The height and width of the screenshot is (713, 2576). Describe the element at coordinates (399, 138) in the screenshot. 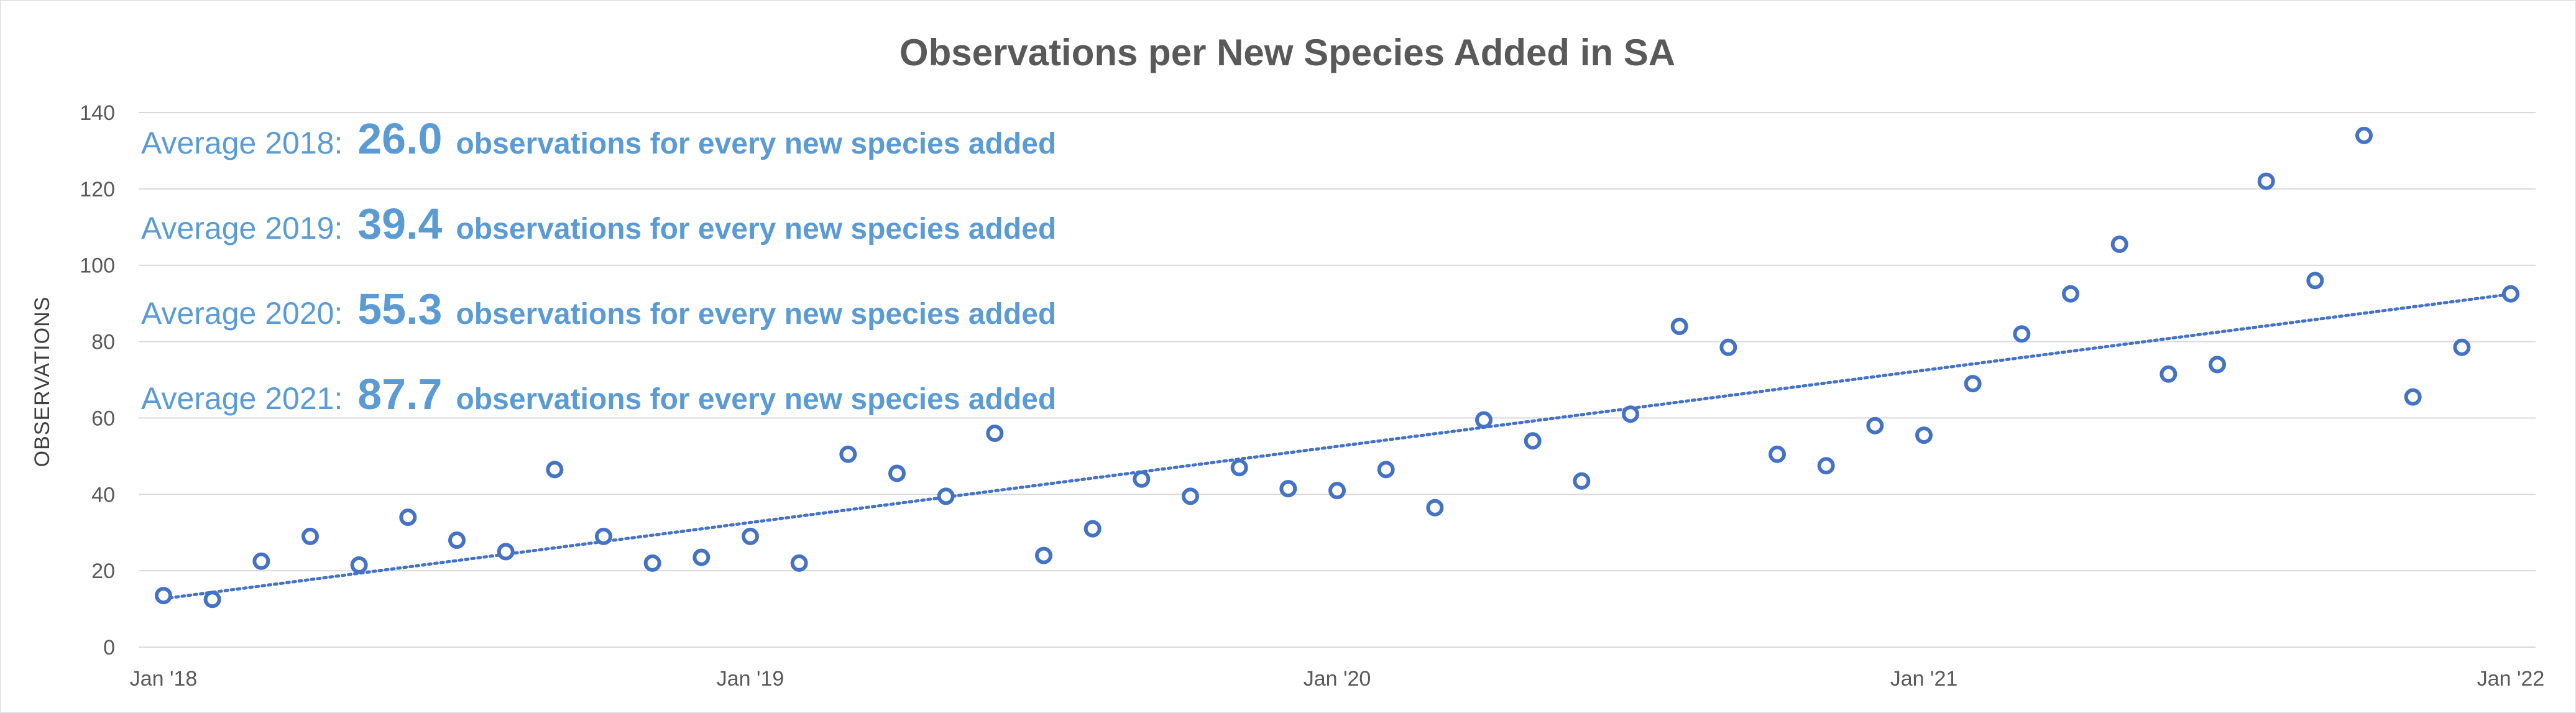

I see `annotation-value: 26.0` at that location.